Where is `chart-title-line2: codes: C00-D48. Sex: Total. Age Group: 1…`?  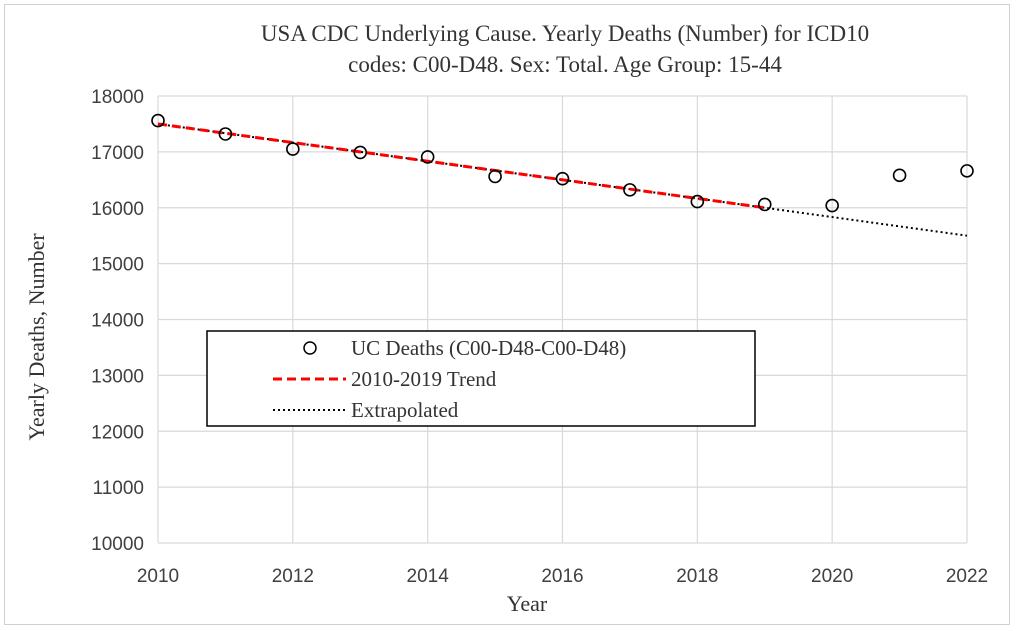
chart-title-line2: codes: C00-D48. Sex: Total. Age Group: 1… is located at coordinates (565, 64).